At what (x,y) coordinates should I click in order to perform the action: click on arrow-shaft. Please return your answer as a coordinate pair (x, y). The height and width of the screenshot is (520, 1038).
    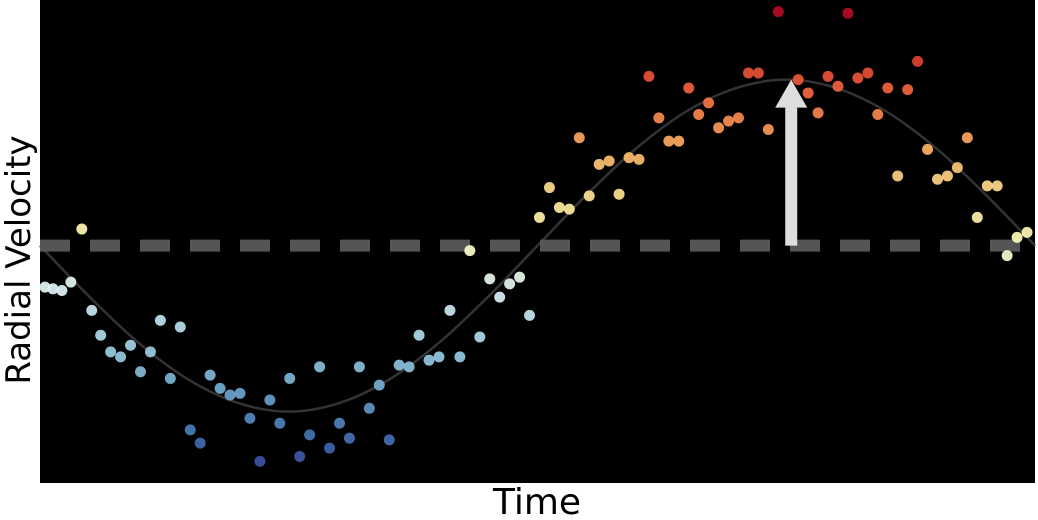
    Looking at the image, I should click on (791, 175).